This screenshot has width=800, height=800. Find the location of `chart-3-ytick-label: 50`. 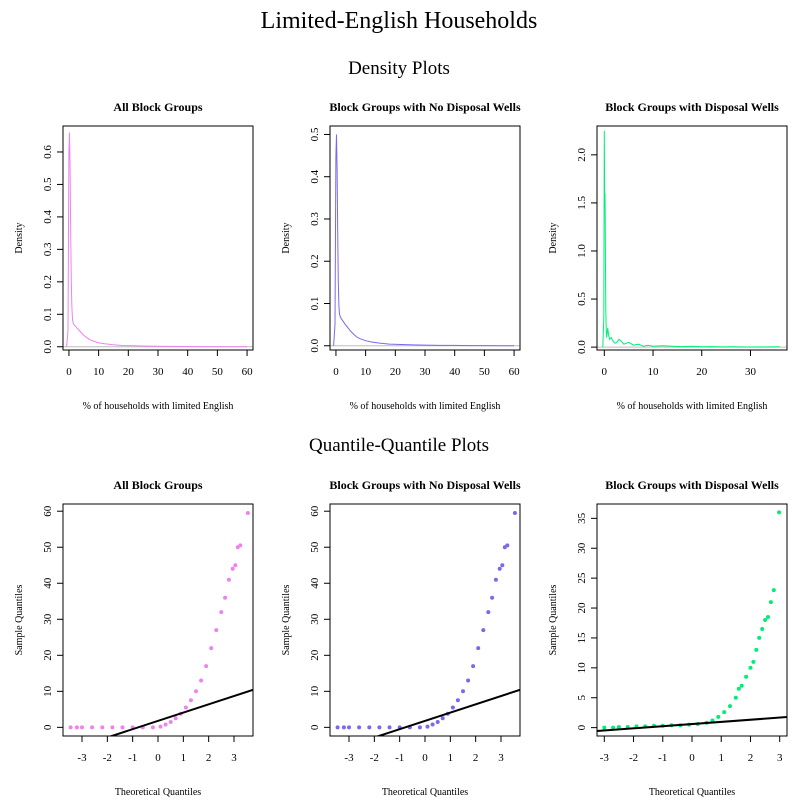

chart-3-ytick-label: 50 is located at coordinates (48, 547).